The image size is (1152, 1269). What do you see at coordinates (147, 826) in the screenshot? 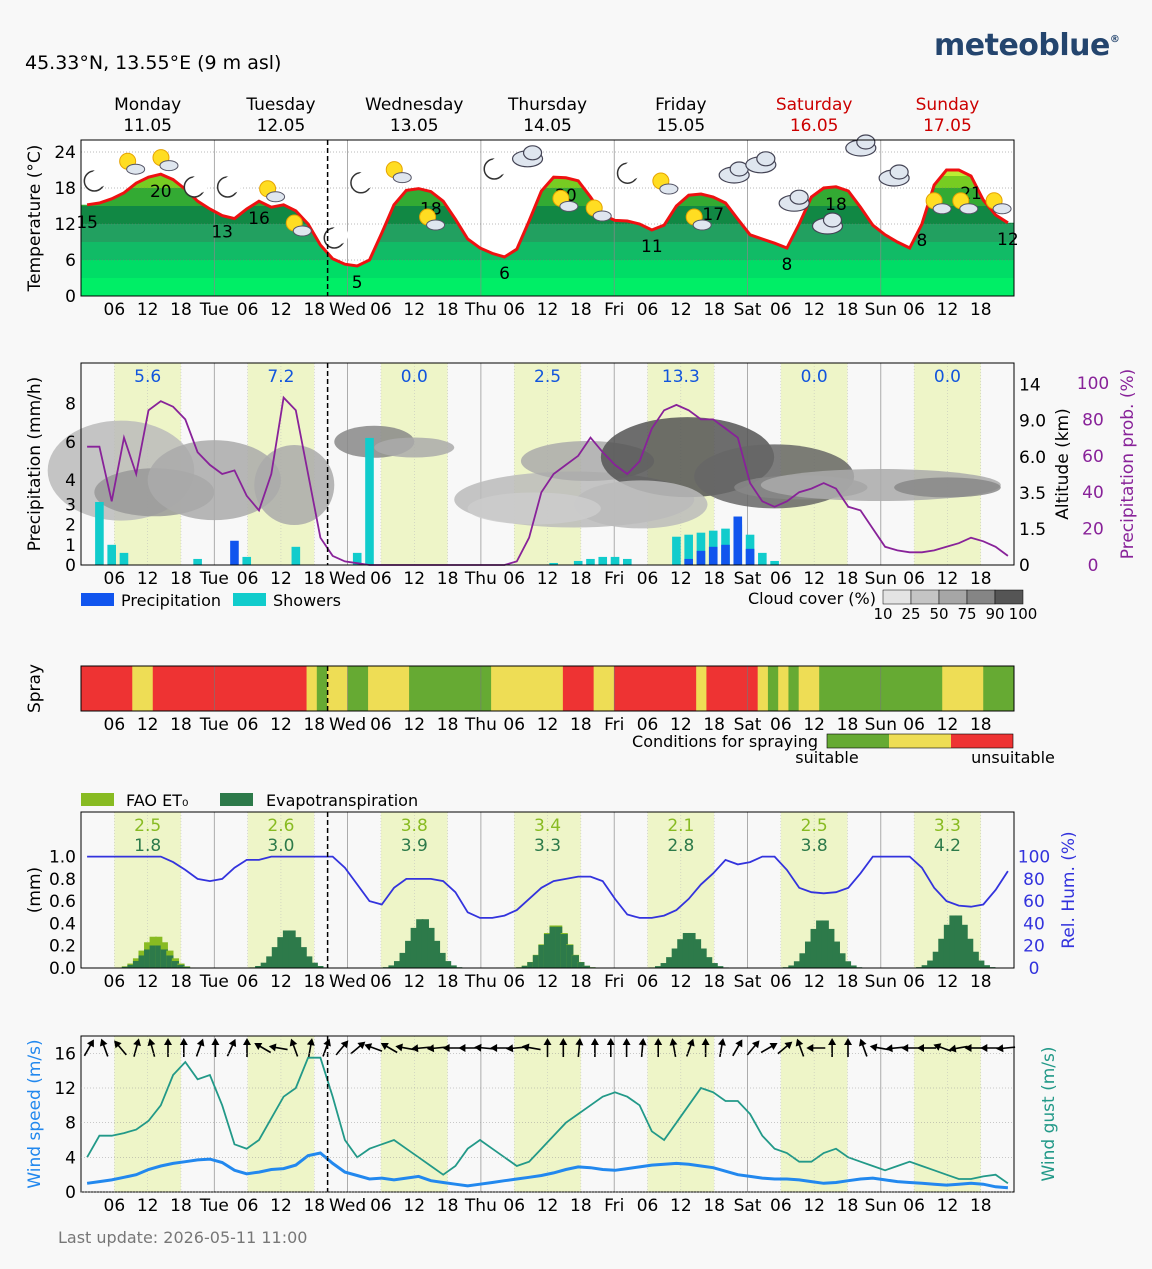
I see `daily-fao-et0: 2.5` at bounding box center [147, 826].